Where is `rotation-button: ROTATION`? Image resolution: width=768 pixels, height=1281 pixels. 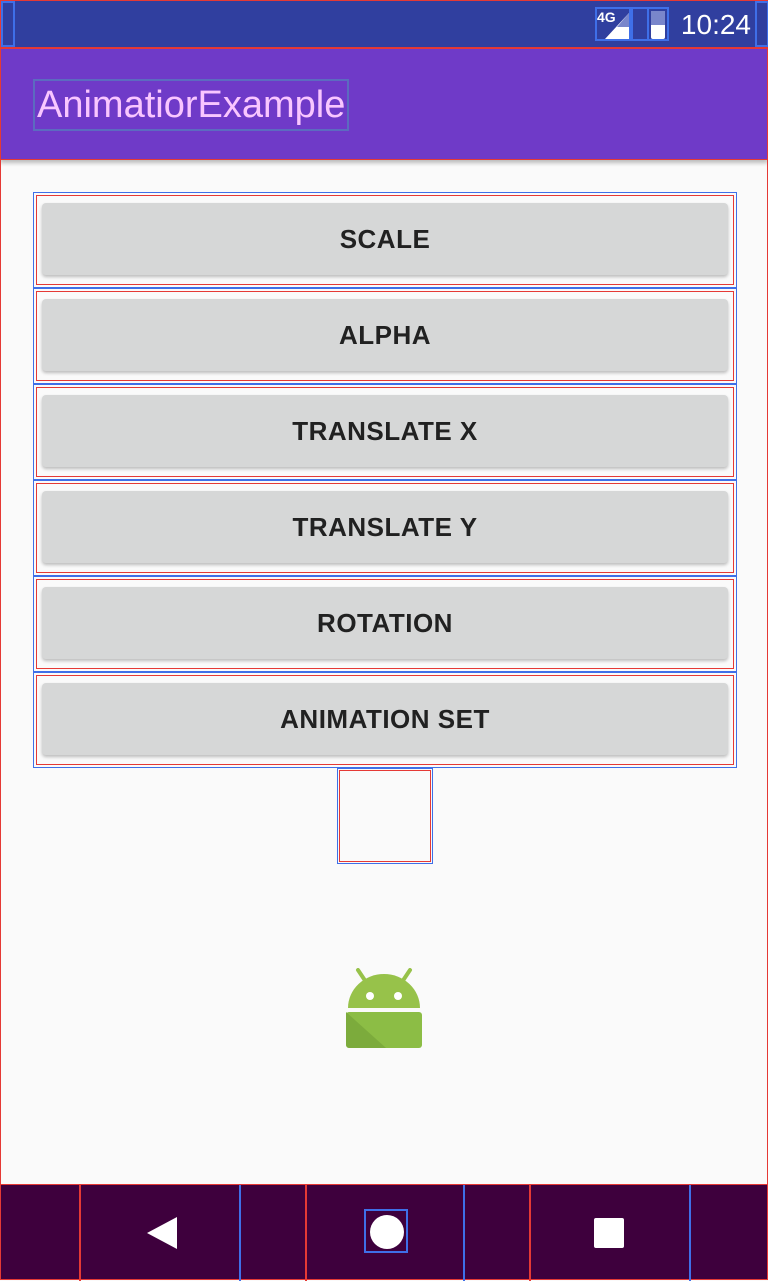
rotation-button: ROTATION is located at coordinates (385, 623).